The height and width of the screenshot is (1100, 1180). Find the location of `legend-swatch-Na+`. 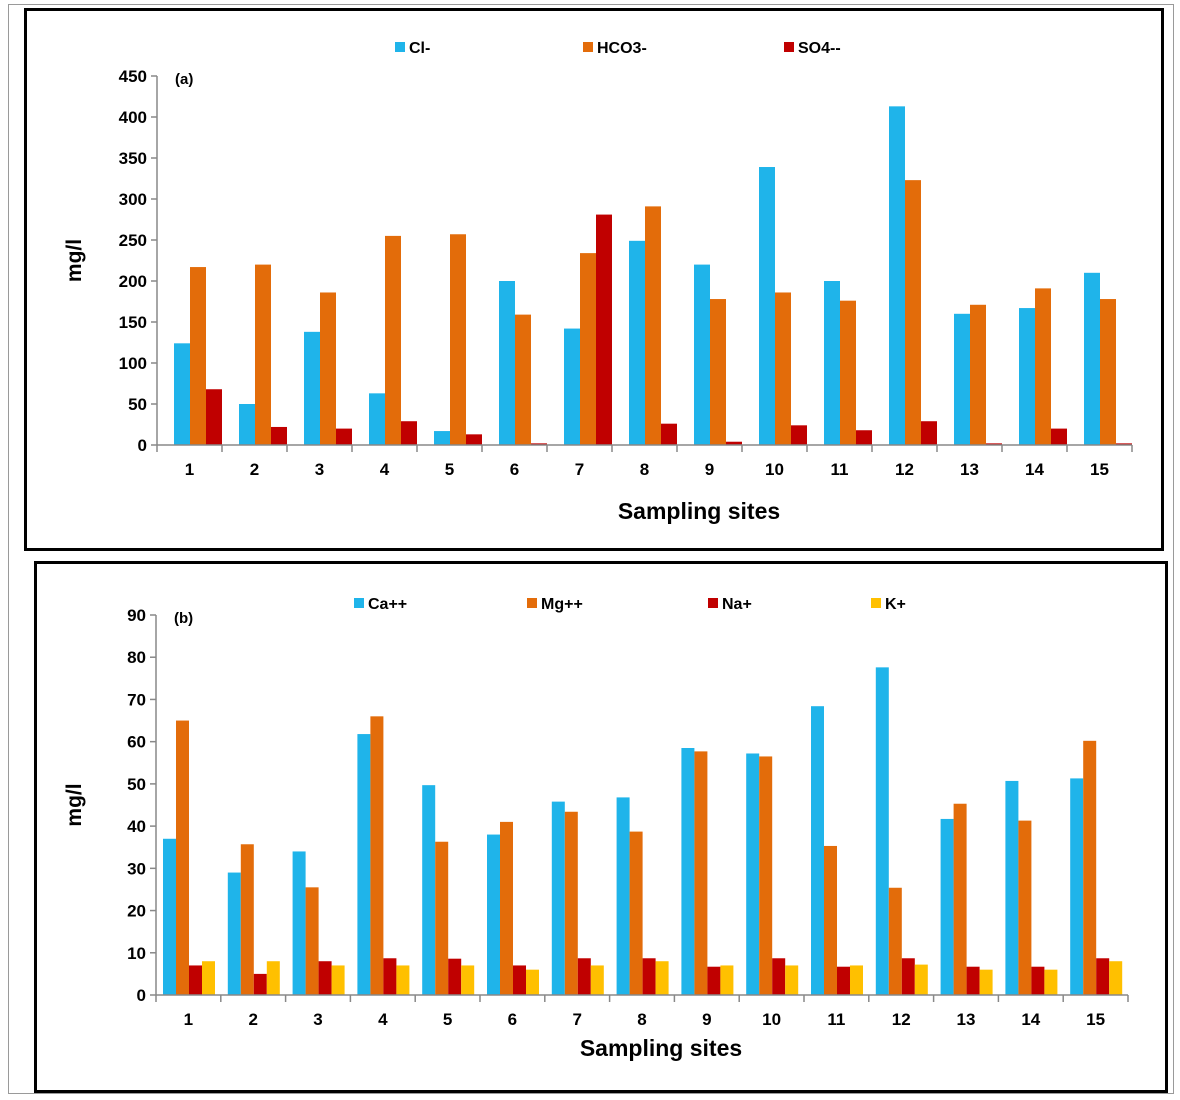

legend-swatch-Na+ is located at coordinates (713, 603).